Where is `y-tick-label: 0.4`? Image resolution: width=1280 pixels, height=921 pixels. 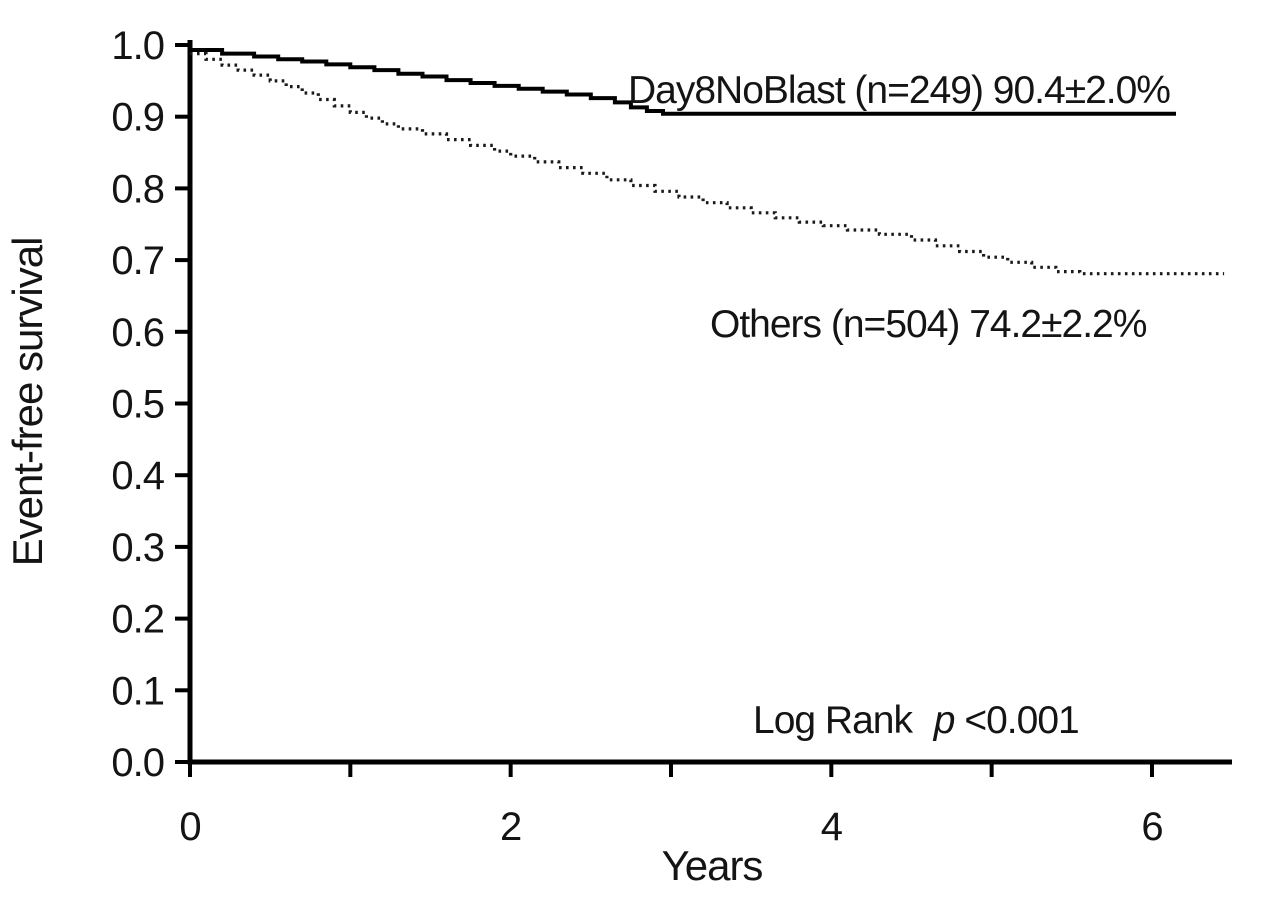
y-tick-label: 0.4 is located at coordinates (137, 476).